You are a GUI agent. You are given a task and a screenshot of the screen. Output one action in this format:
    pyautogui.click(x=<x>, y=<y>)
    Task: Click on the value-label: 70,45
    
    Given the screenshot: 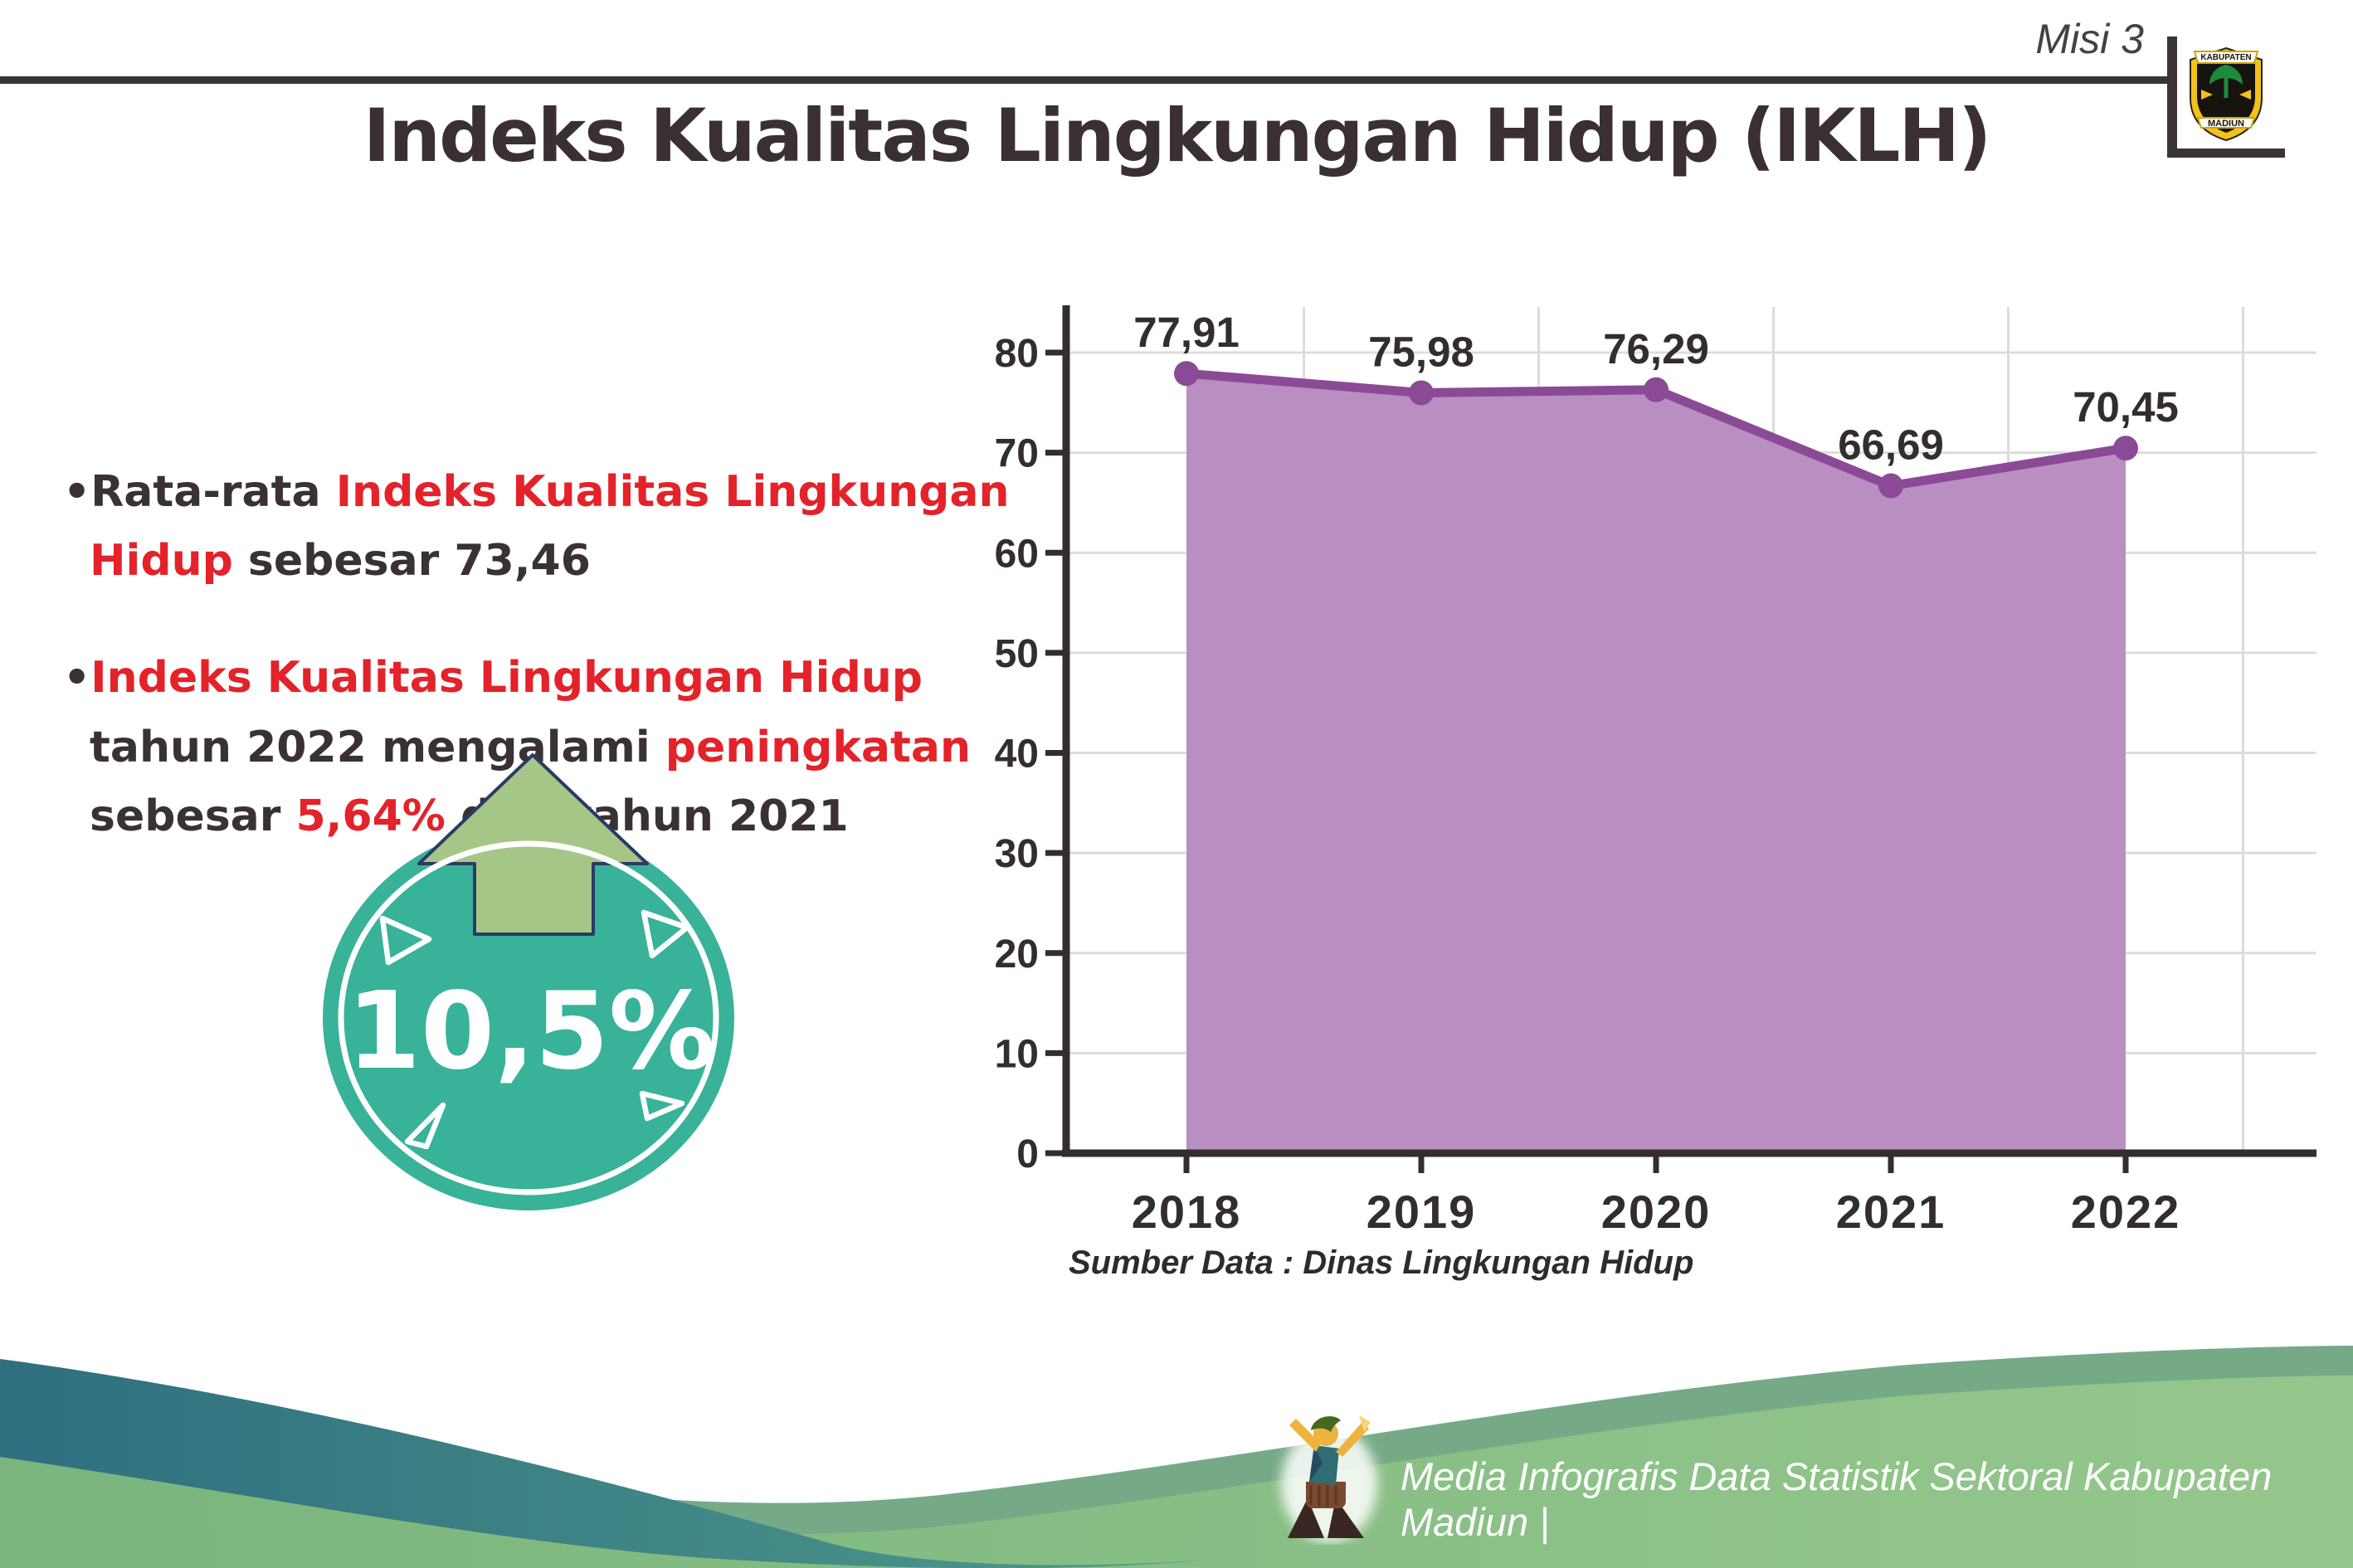 What is the action you would take?
    pyautogui.click(x=2126, y=407)
    